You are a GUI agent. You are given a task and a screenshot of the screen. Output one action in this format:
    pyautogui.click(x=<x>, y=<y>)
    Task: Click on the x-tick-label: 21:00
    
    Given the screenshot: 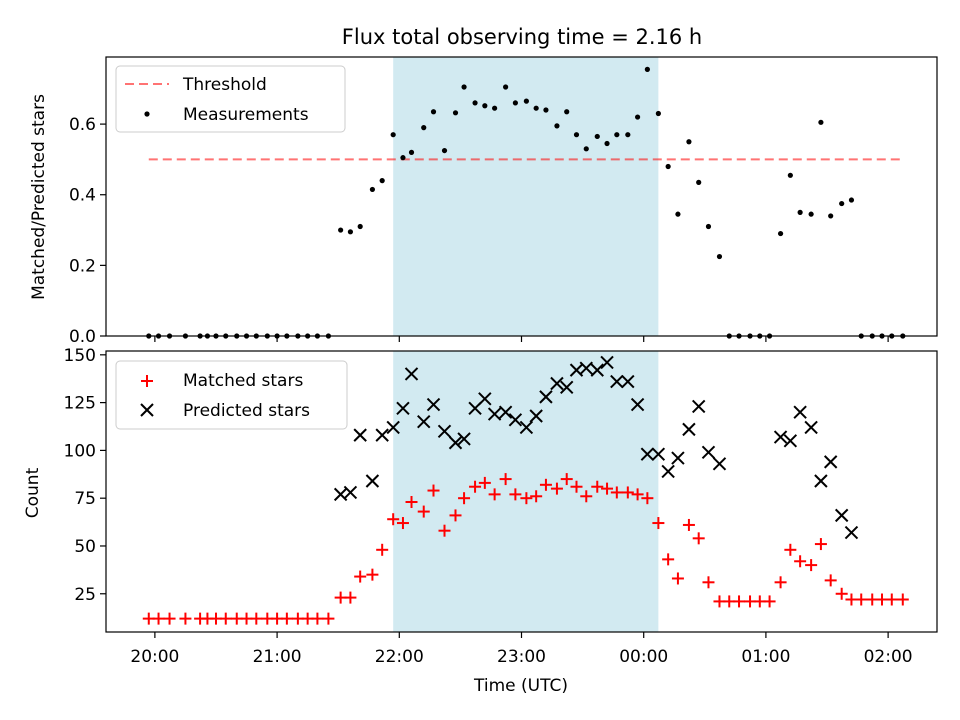 What is the action you would take?
    pyautogui.click(x=277, y=657)
    